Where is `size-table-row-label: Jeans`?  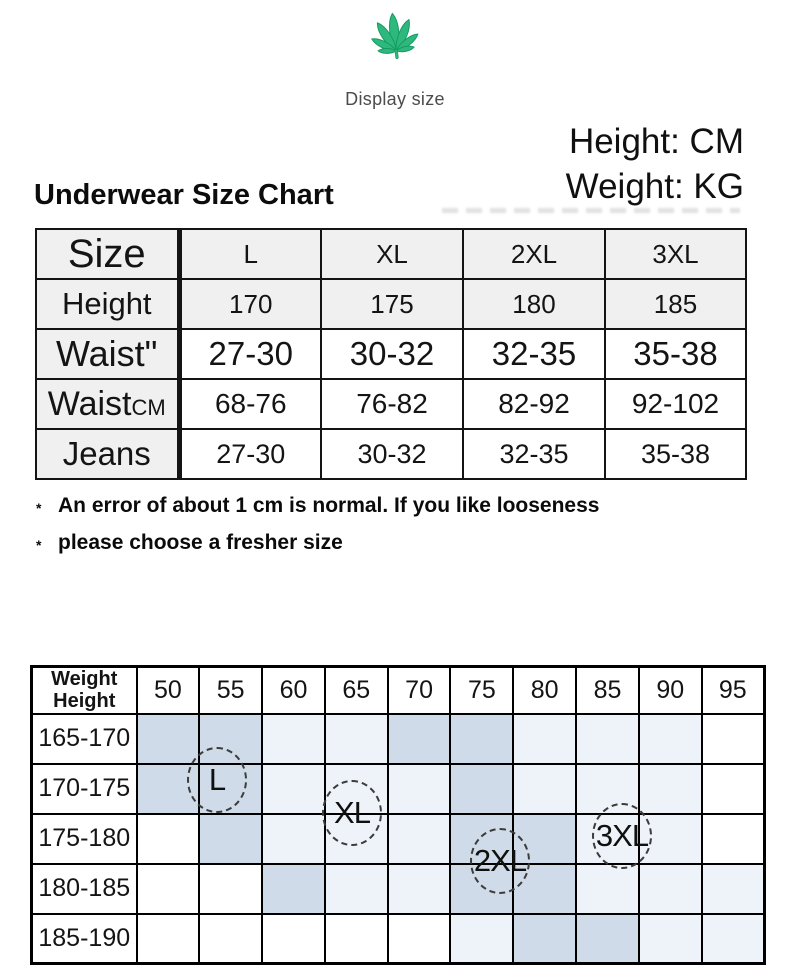
size-table-row-label: Jeans is located at coordinates (108, 454).